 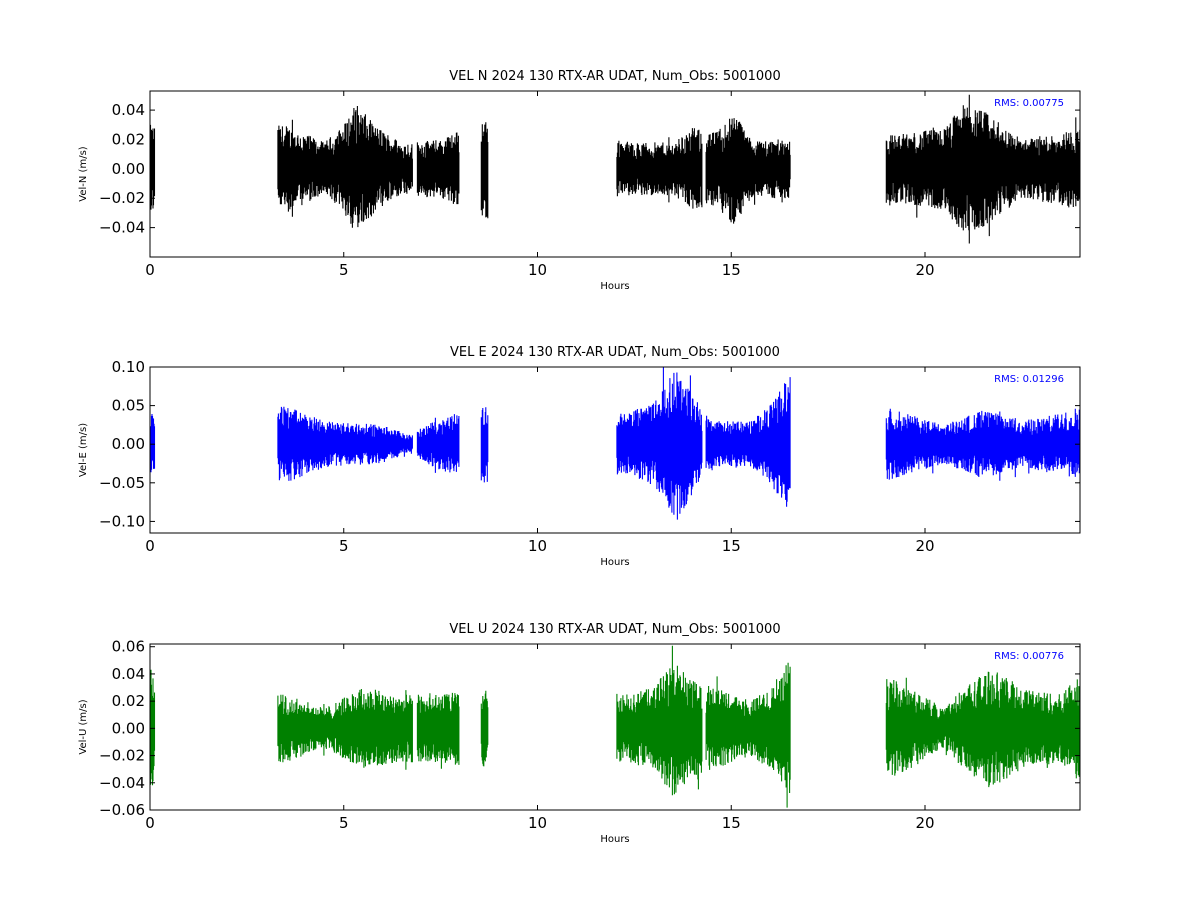 What do you see at coordinates (83, 726) in the screenshot?
I see `y-axis-label: Vel-U (m/s)` at bounding box center [83, 726].